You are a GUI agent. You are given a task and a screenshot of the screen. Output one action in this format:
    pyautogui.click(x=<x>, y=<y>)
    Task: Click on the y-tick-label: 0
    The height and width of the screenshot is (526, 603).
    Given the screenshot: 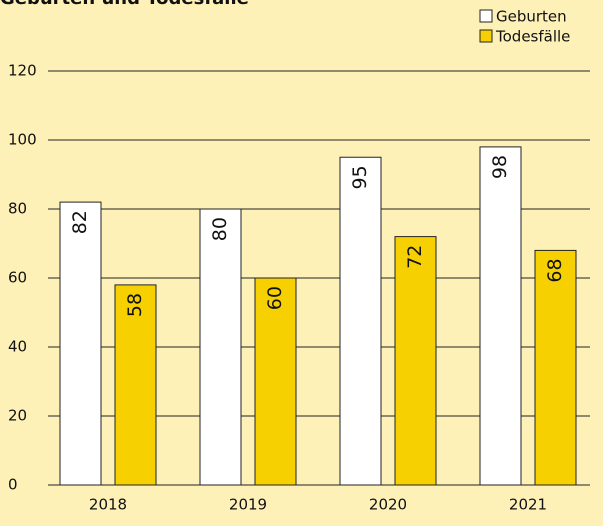 What is the action you would take?
    pyautogui.click(x=13, y=485)
    